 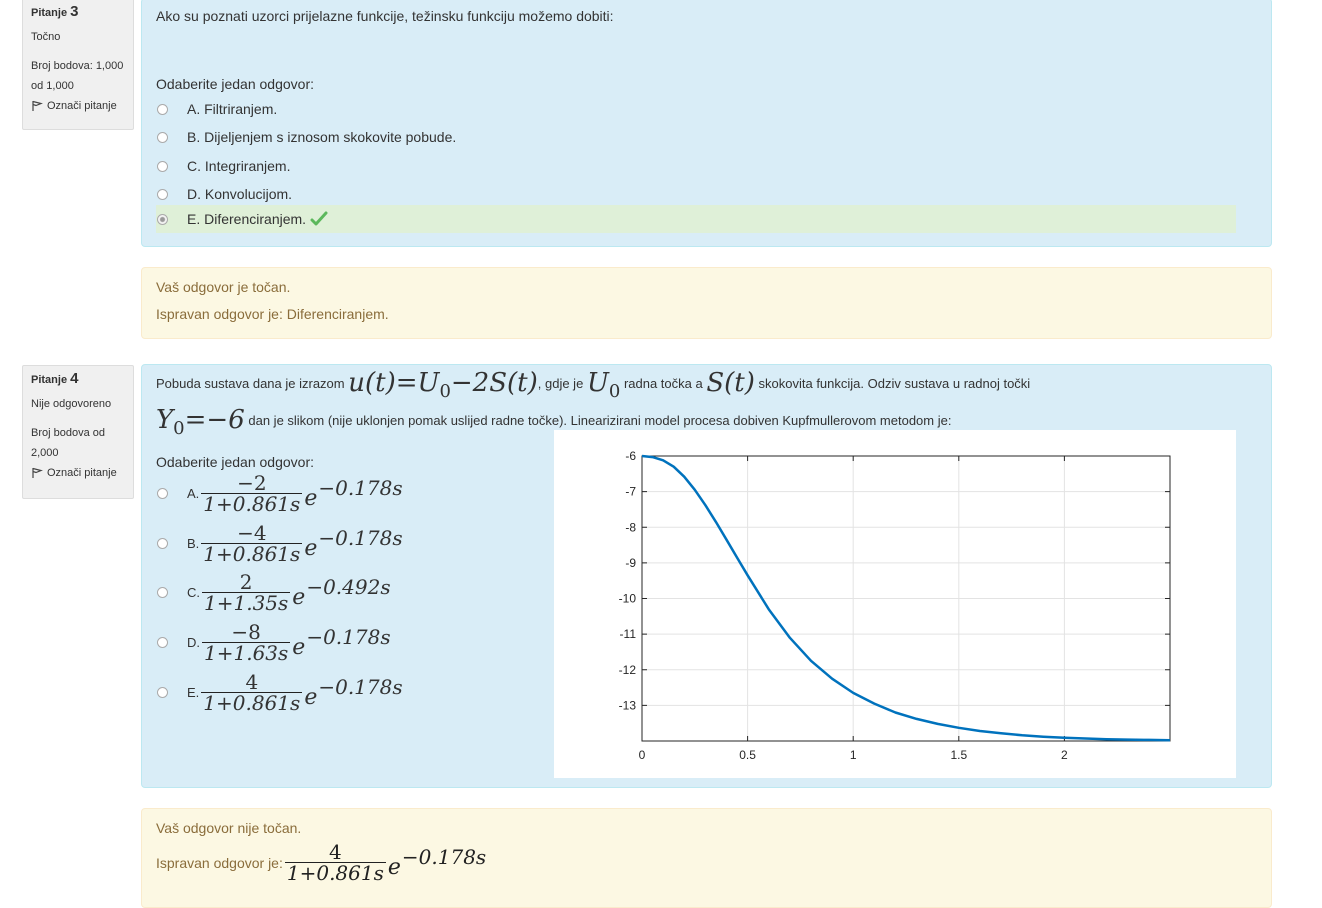 I want to click on fraction: −4 1+0.861s, so click(x=252, y=543).